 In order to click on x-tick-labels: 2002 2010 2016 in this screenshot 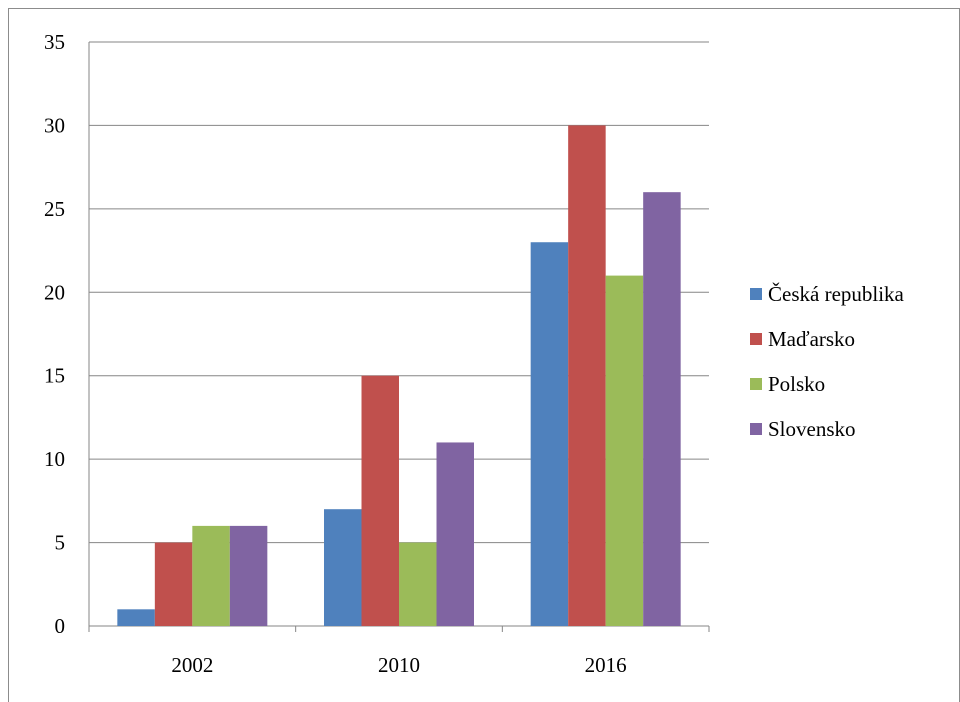, I will do `click(398, 665)`.